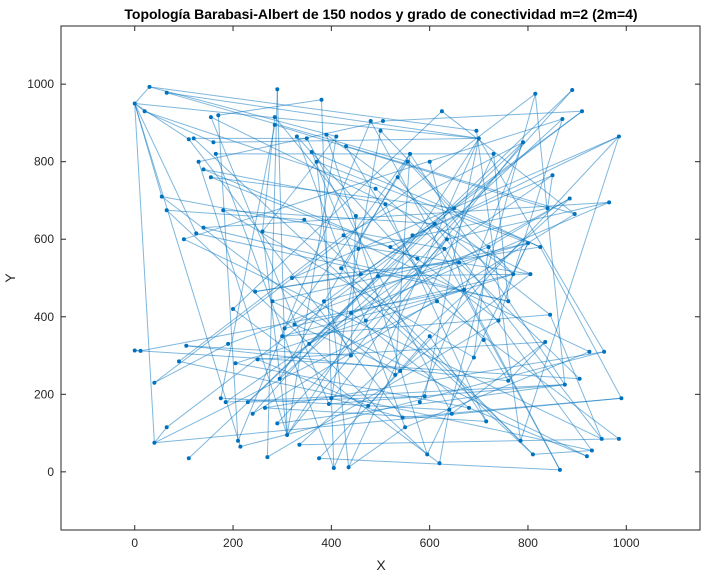 The image size is (708, 577). Describe the element at coordinates (331, 543) in the screenshot. I see `x-tick-label: 400` at that location.